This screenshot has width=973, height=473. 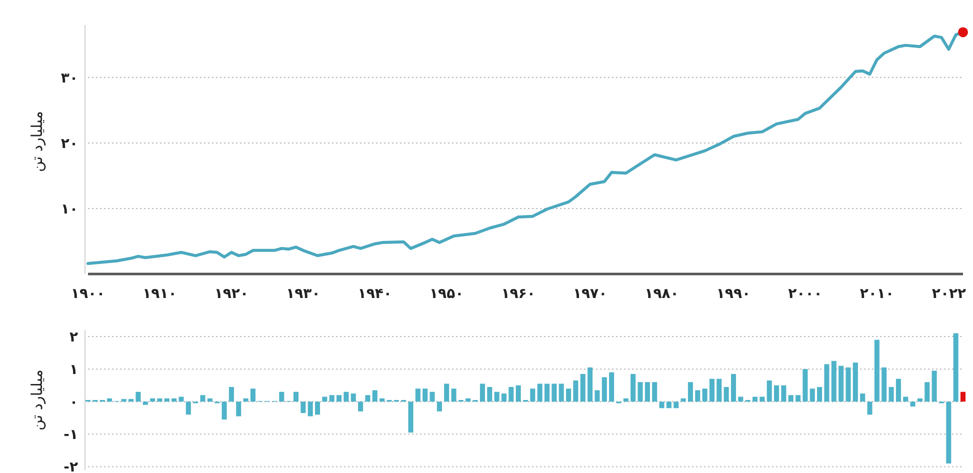 I want to click on x-tick-label: ۲۰۱۰, so click(x=877, y=294).